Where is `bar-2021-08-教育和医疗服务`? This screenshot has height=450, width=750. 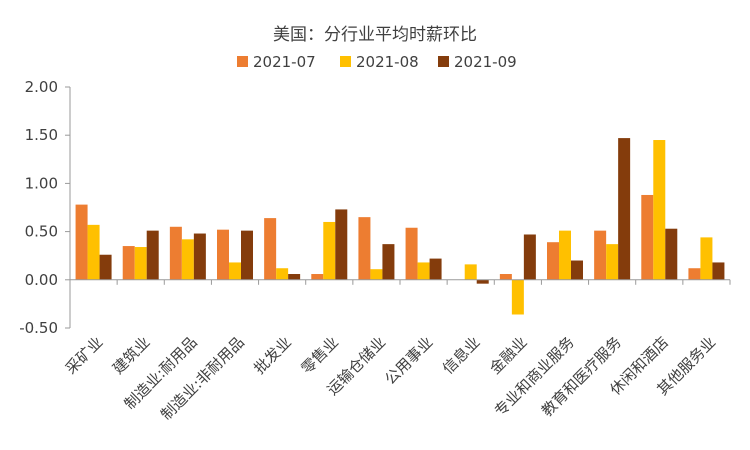
bar-2021-08-教育和医疗服务 is located at coordinates (612, 262).